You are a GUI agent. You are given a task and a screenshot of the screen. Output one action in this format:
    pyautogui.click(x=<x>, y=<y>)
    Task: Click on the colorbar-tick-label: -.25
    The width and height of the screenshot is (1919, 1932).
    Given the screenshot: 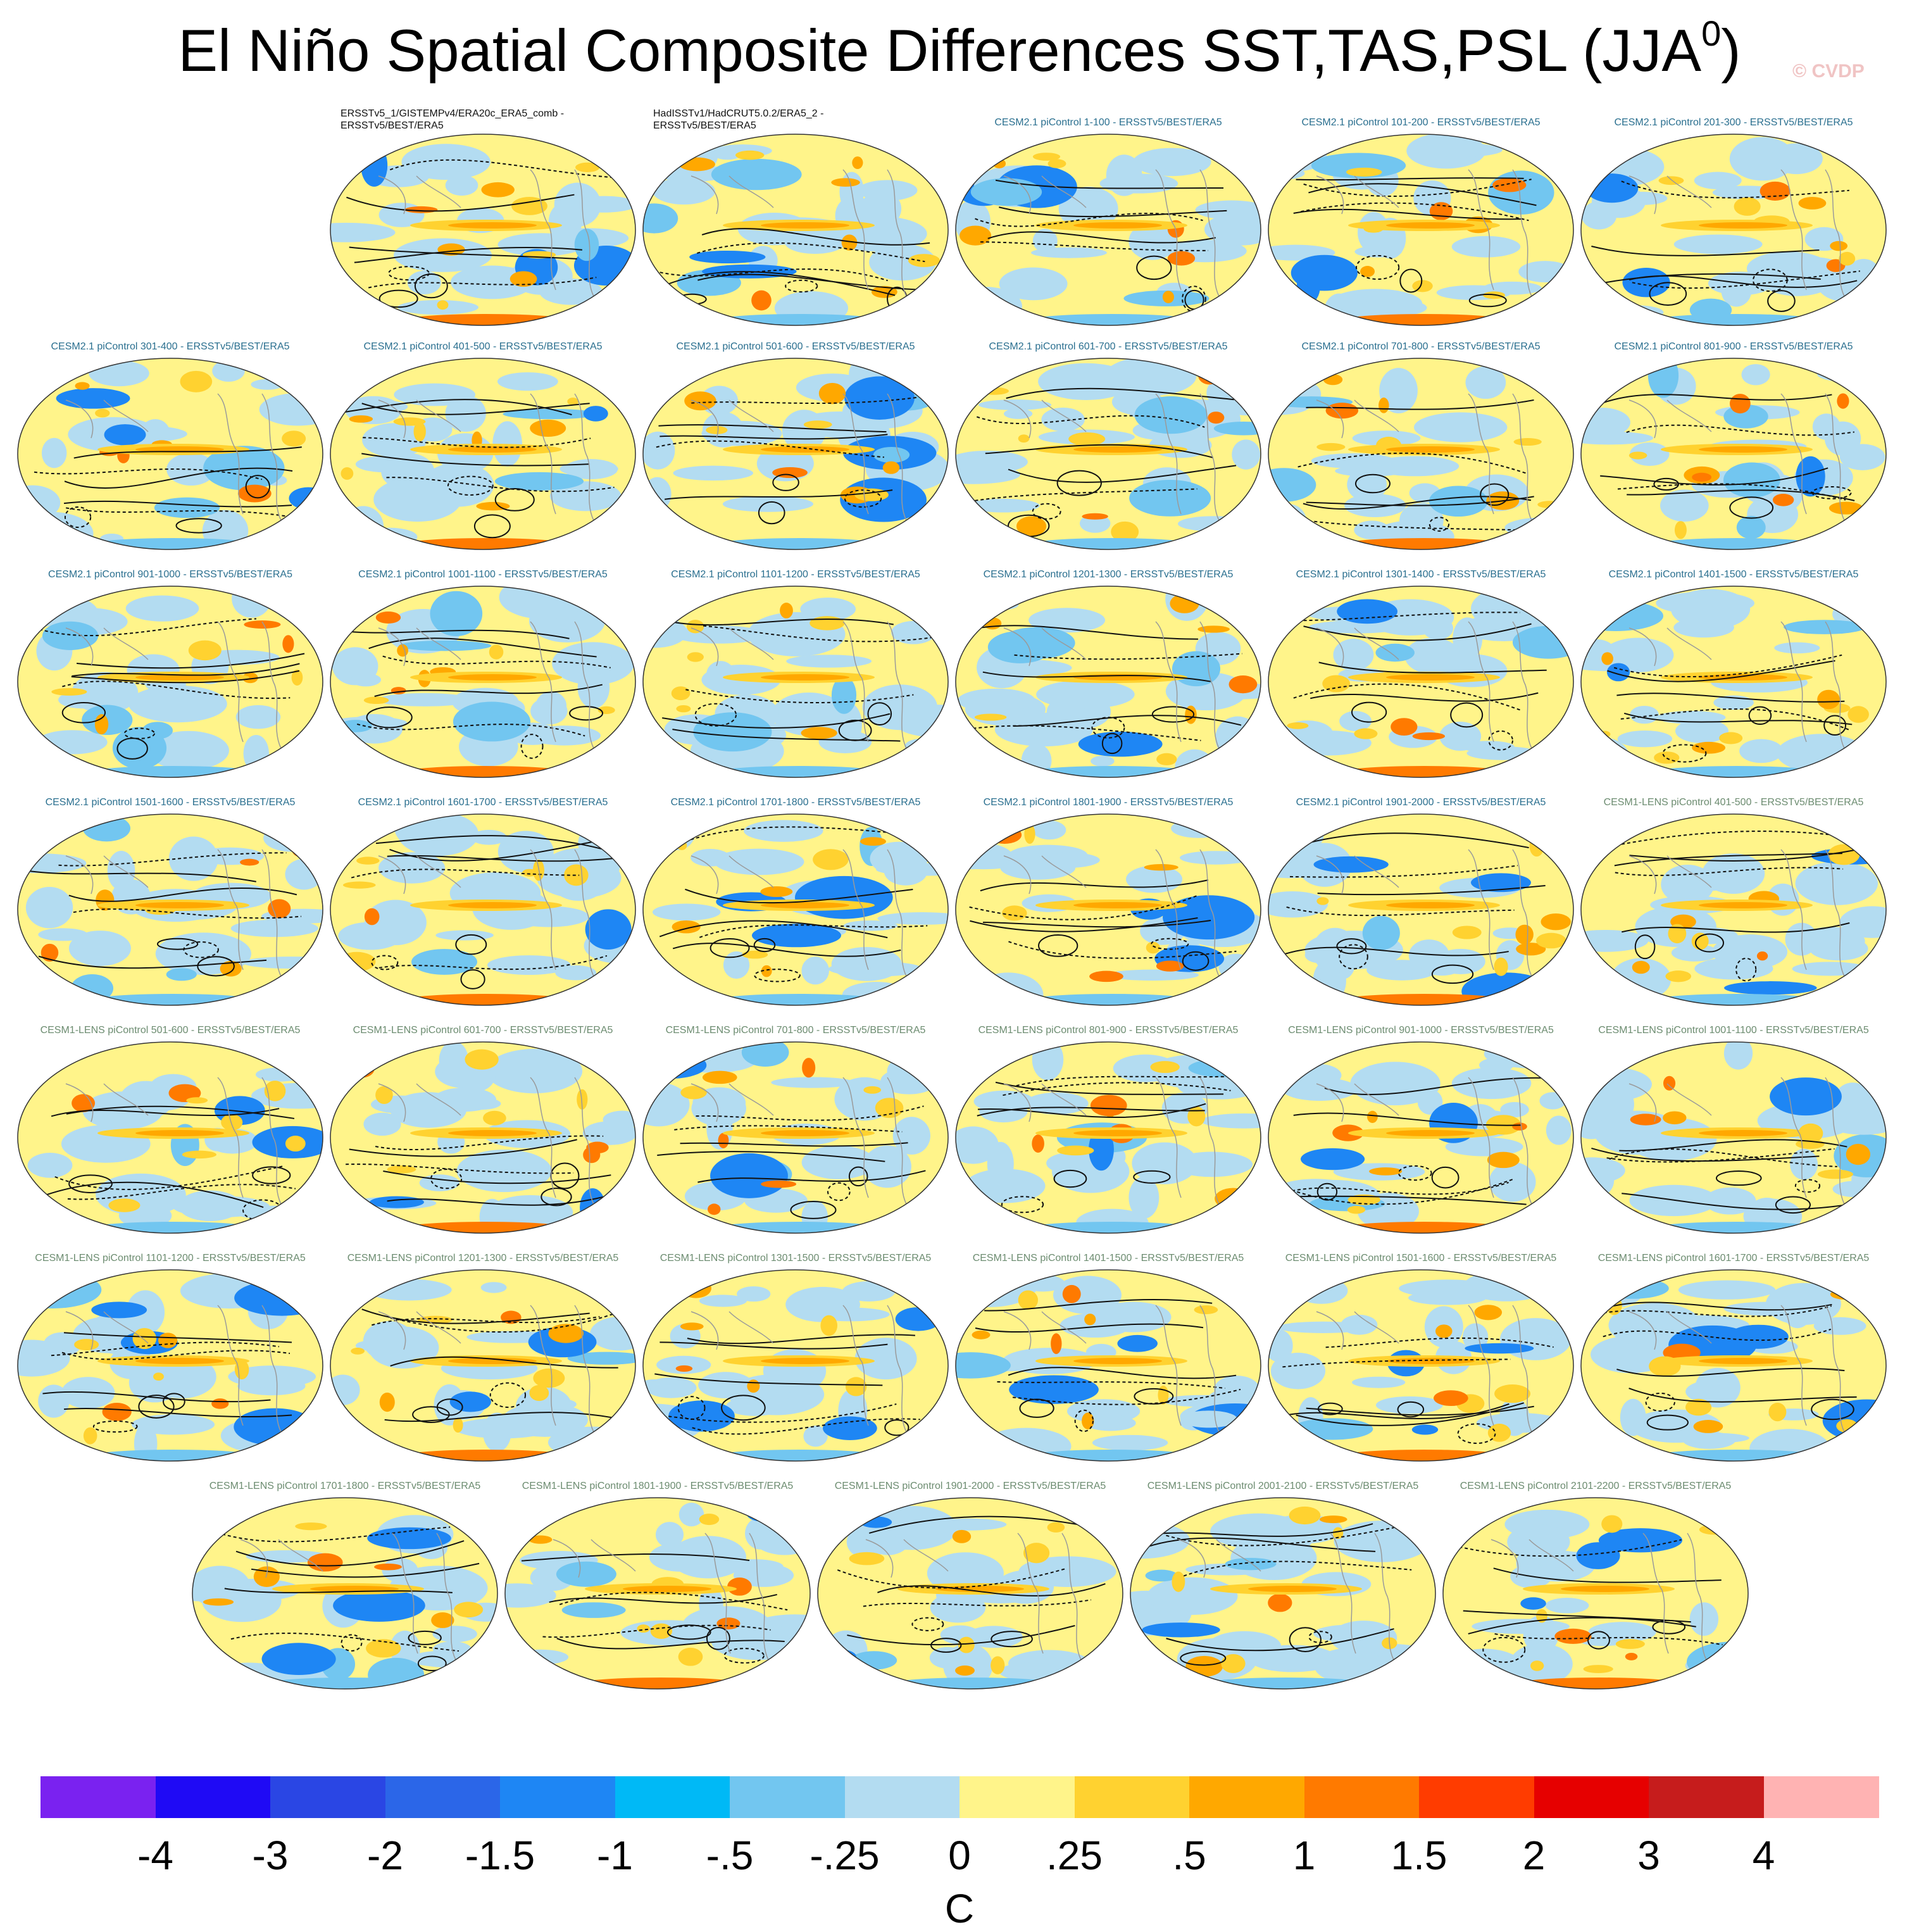 What is the action you would take?
    pyautogui.click(x=844, y=1855)
    